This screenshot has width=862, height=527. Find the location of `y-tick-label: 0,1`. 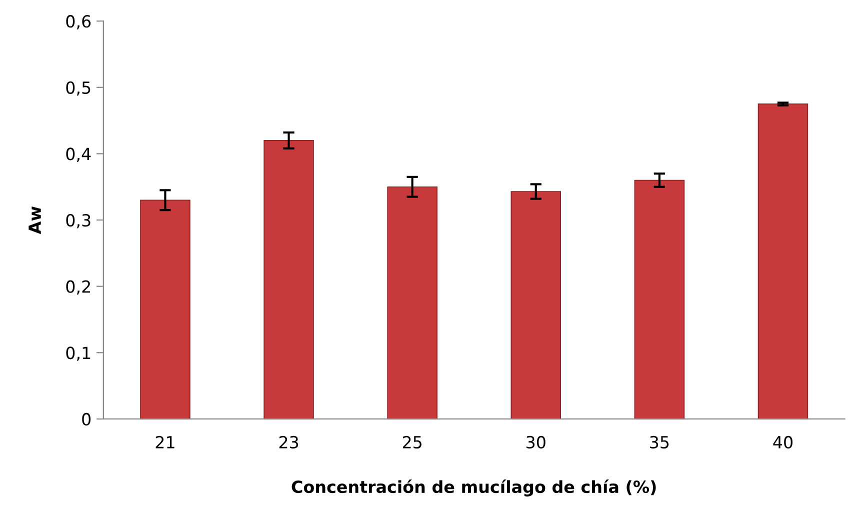

y-tick-label: 0,1 is located at coordinates (78, 353).